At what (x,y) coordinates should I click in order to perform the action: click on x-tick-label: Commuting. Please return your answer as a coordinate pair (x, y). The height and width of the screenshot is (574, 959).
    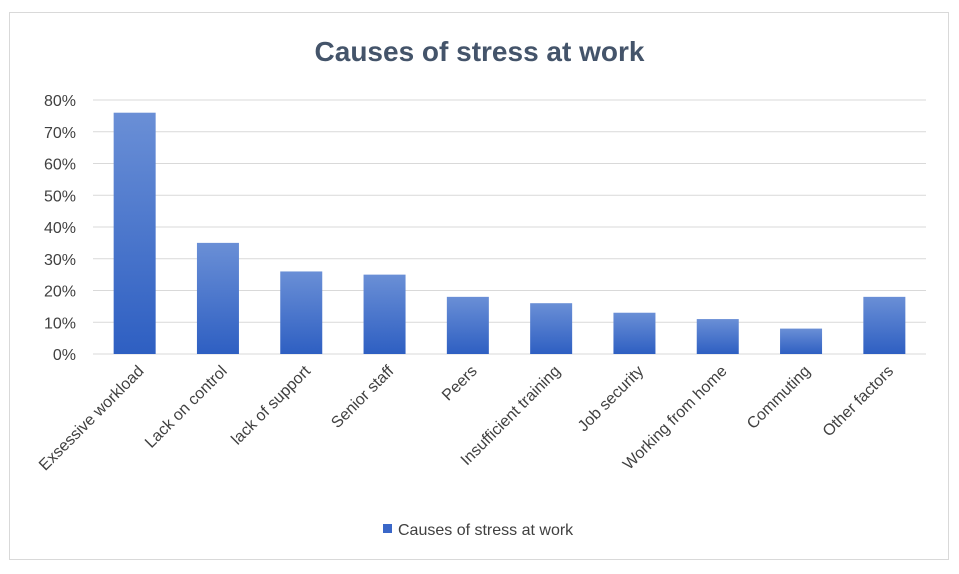
    Looking at the image, I should click on (779, 398).